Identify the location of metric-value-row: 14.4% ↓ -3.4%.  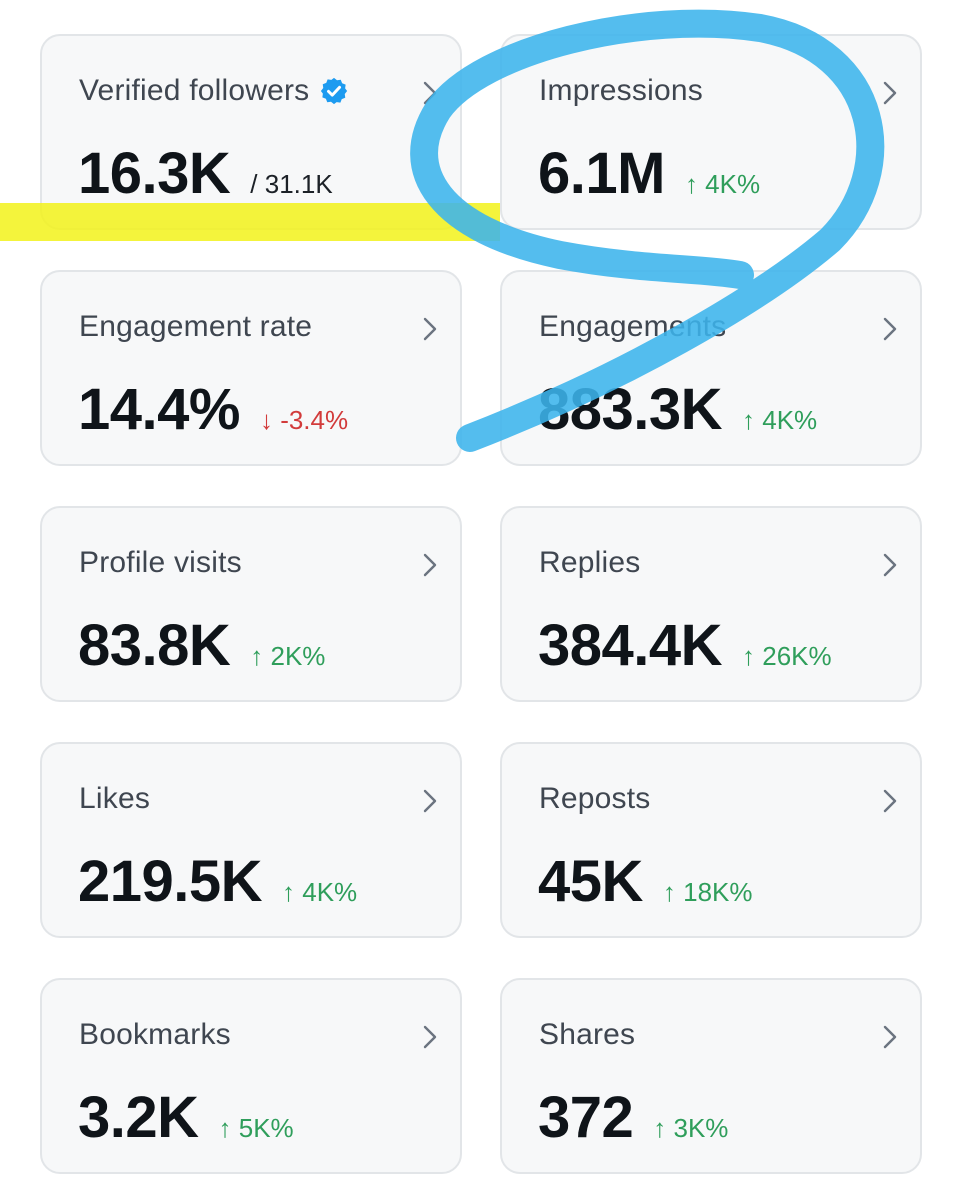
(213, 409).